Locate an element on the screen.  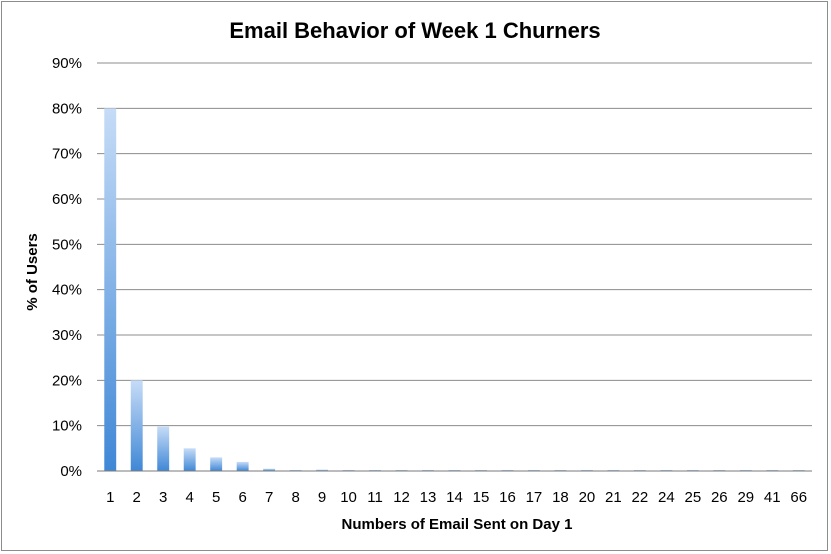
x-tick-label: 26 is located at coordinates (719, 497).